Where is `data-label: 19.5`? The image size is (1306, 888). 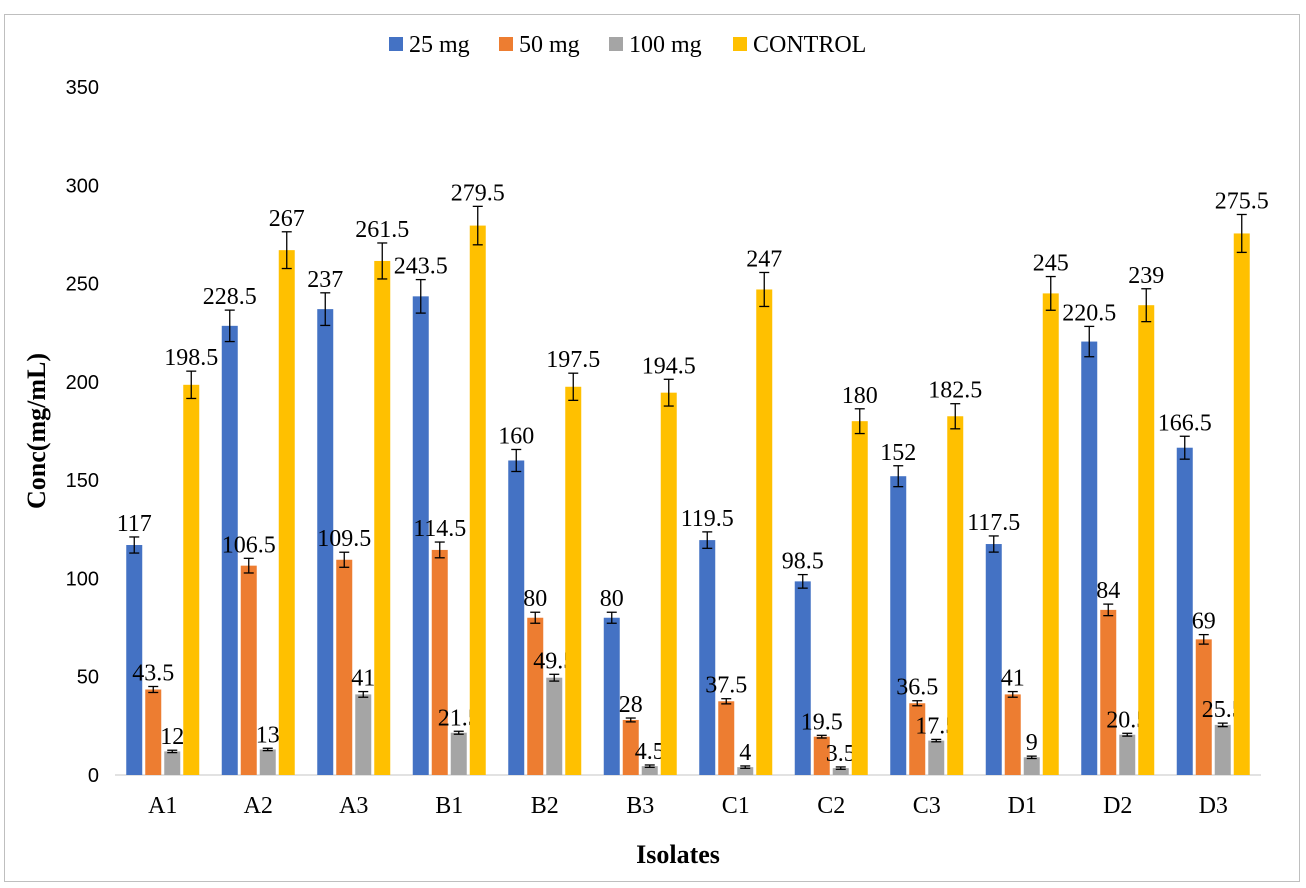
data-label: 19.5 is located at coordinates (822, 722).